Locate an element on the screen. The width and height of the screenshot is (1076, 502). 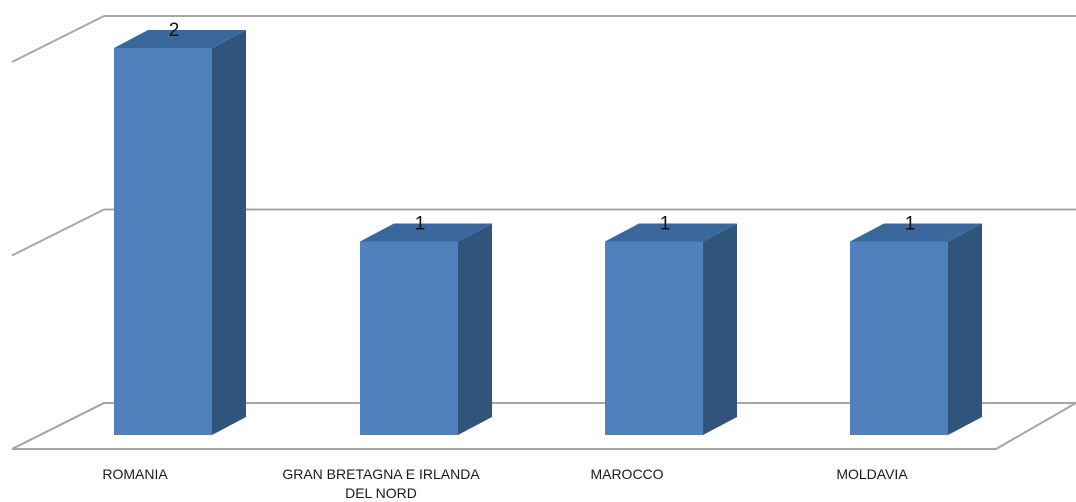
data-label-3: 1 is located at coordinates (910, 224).